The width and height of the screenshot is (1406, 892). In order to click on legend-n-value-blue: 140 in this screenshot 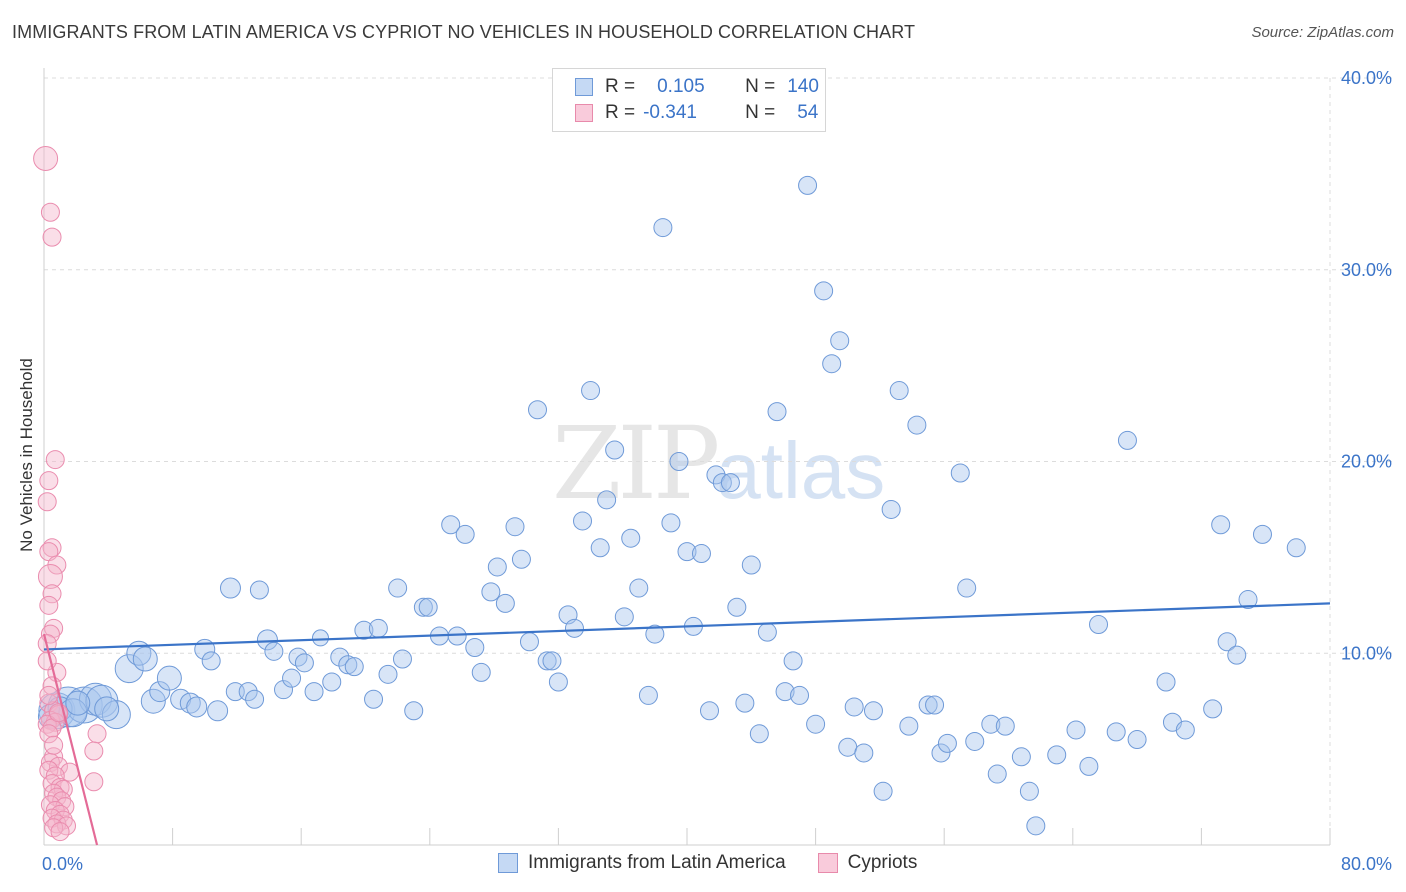, I will do `click(803, 86)`.